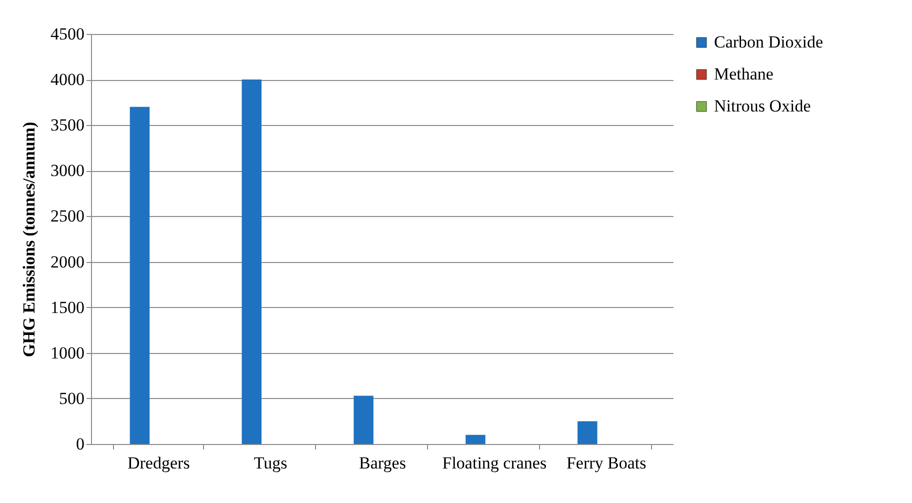 The height and width of the screenshot is (503, 912). Describe the element at coordinates (606, 463) in the screenshot. I see `x-tick-label: Ferry Boats` at that location.